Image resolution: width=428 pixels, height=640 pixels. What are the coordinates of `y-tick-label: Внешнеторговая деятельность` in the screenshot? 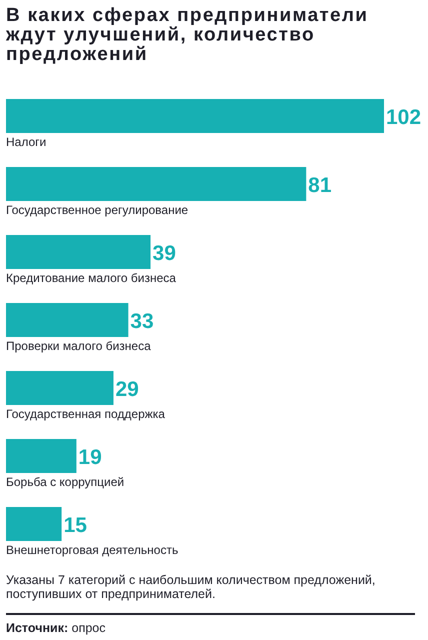 It's located at (92, 550).